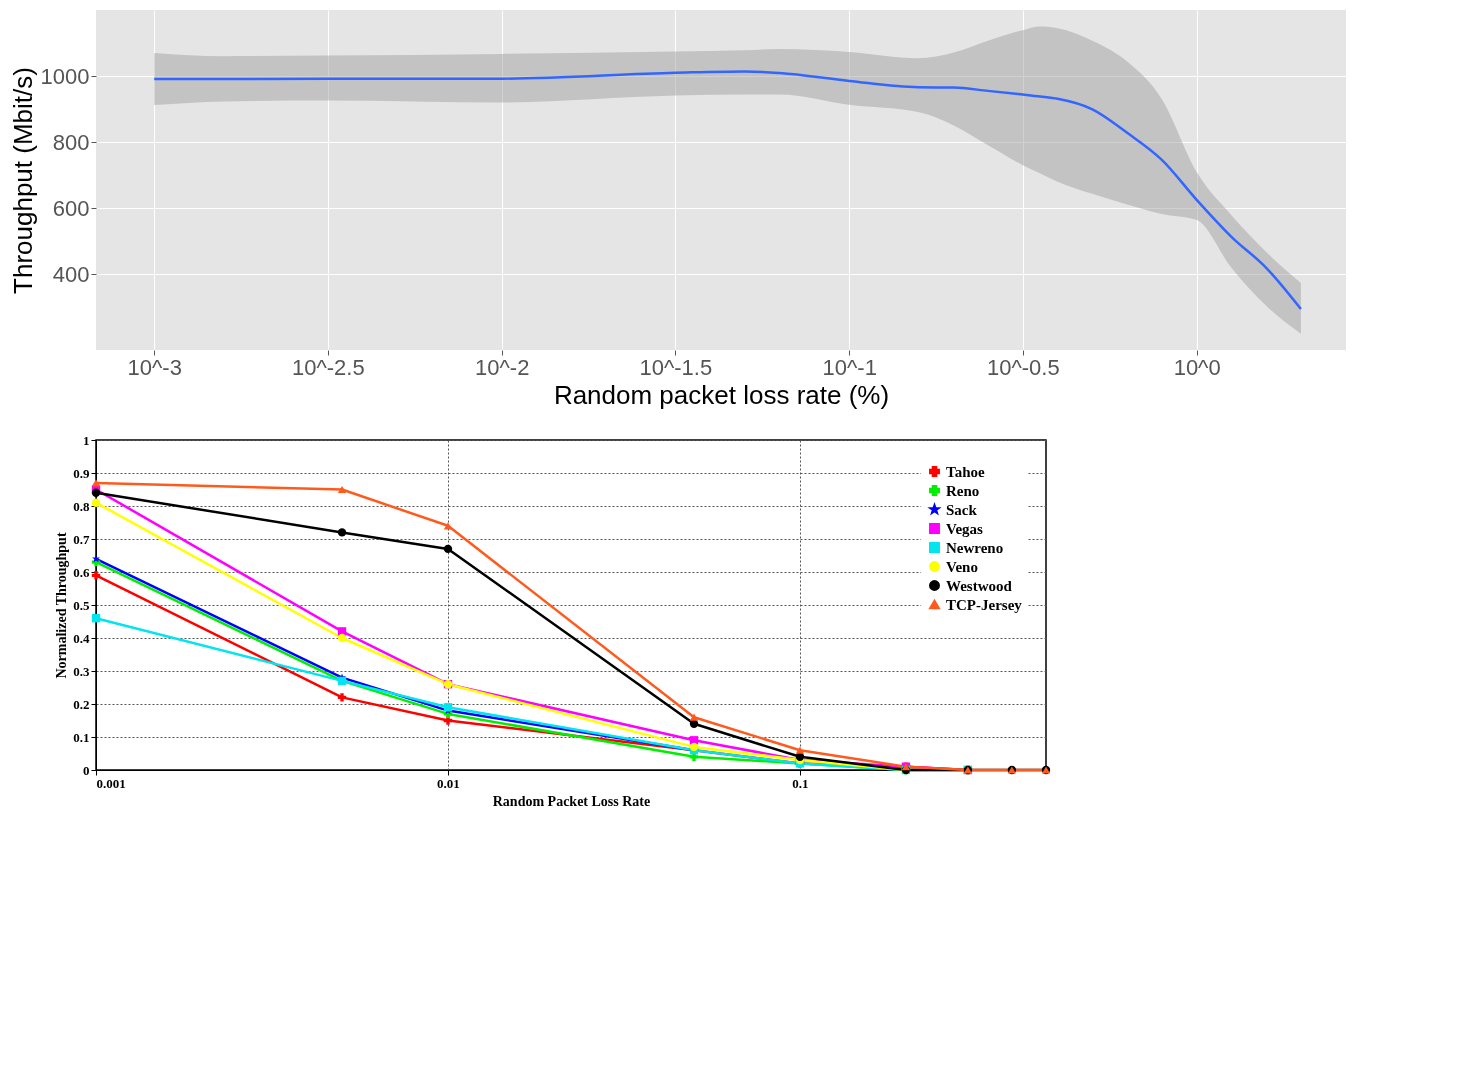  Describe the element at coordinates (81, 704) in the screenshot. I see `y-tick-label: 0.2` at that location.